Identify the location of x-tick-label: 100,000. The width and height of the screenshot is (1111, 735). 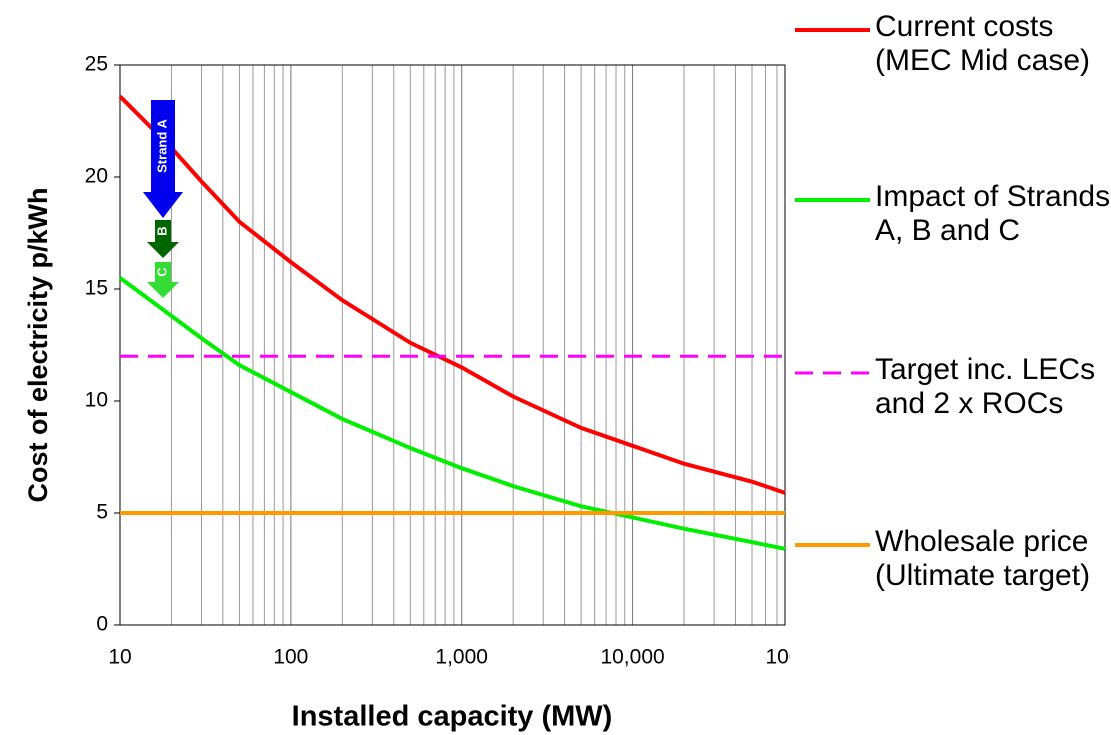
(803, 657).